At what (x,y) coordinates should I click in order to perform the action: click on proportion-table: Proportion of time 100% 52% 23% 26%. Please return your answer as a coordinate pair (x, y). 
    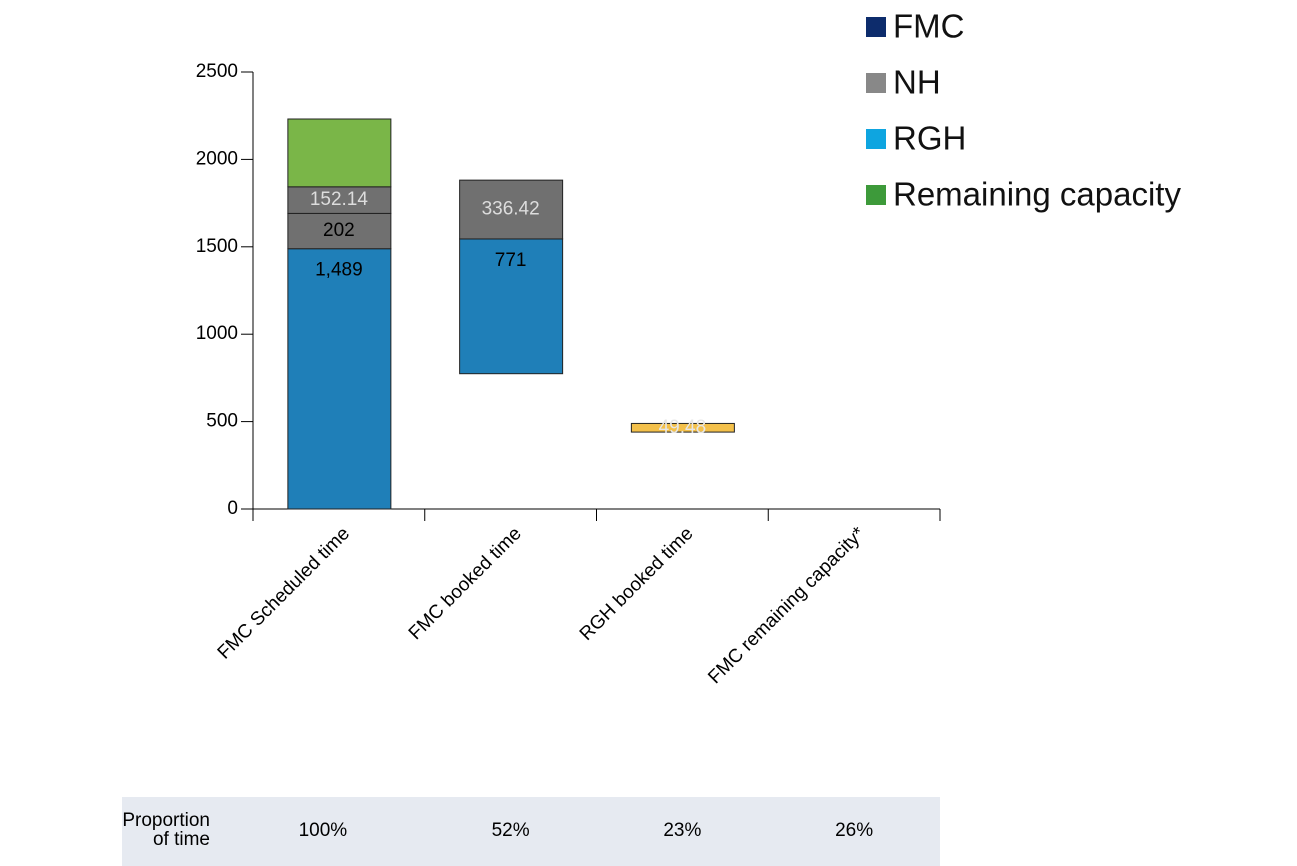
    Looking at the image, I should click on (531, 831).